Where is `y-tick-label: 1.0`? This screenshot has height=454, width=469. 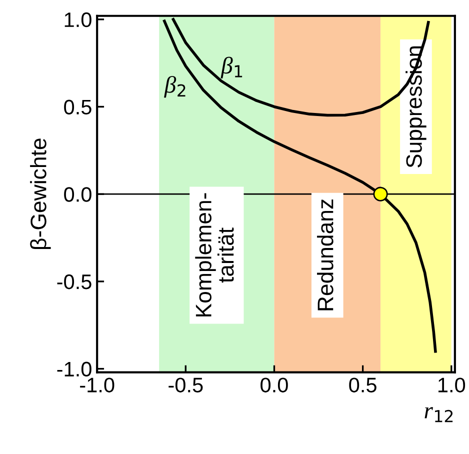
y-tick-label: 1.0 is located at coordinates (78, 20).